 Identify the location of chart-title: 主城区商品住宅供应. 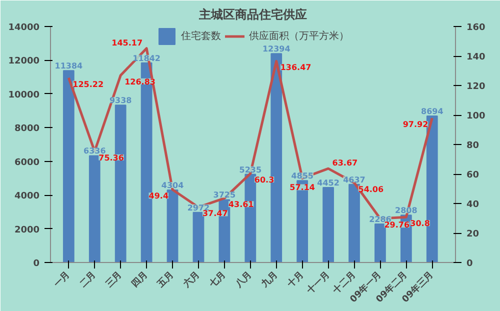
(252, 15).